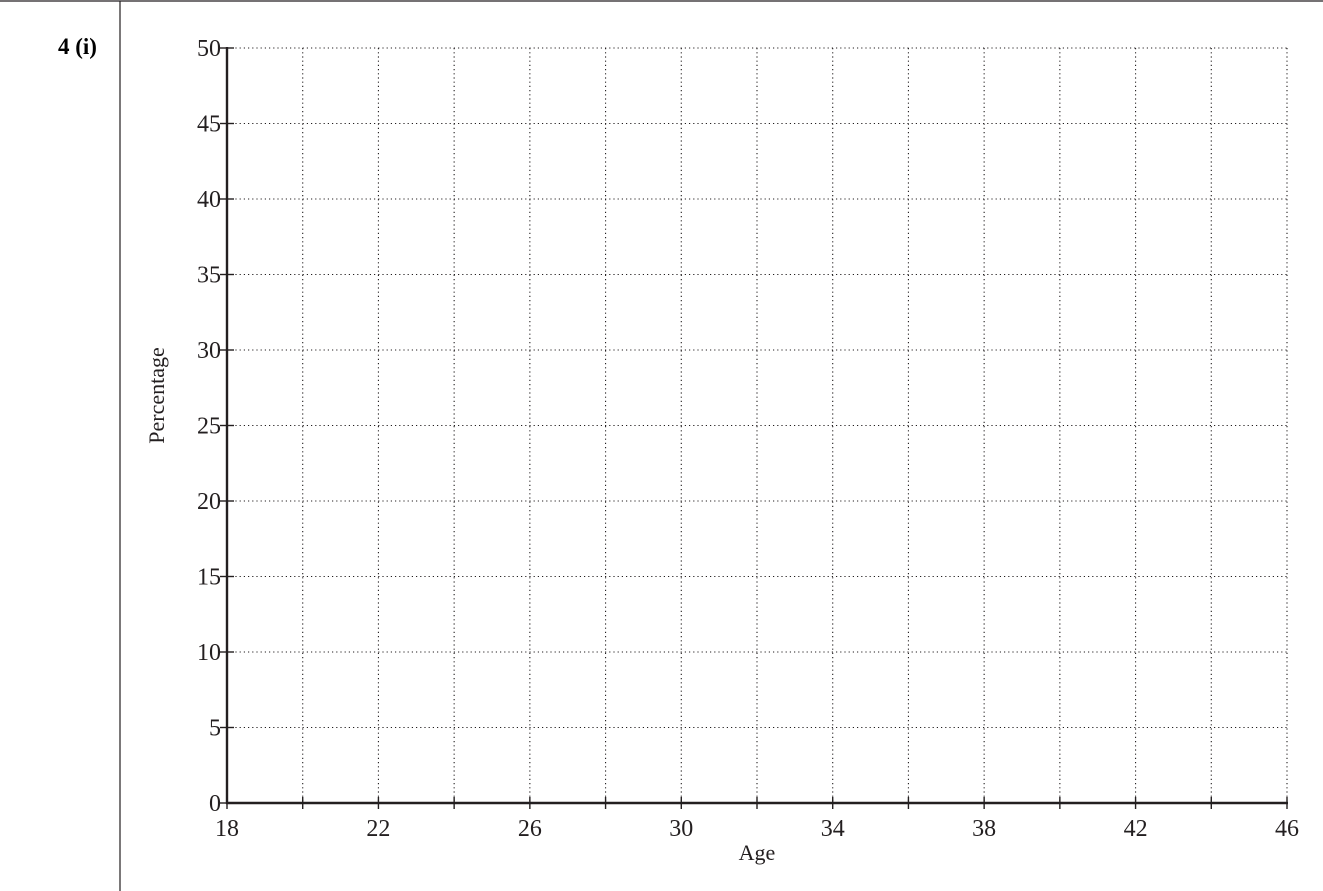 Image resolution: width=1323 pixels, height=891 pixels. What do you see at coordinates (1136, 829) in the screenshot?
I see `x-tick-label-42: 42` at bounding box center [1136, 829].